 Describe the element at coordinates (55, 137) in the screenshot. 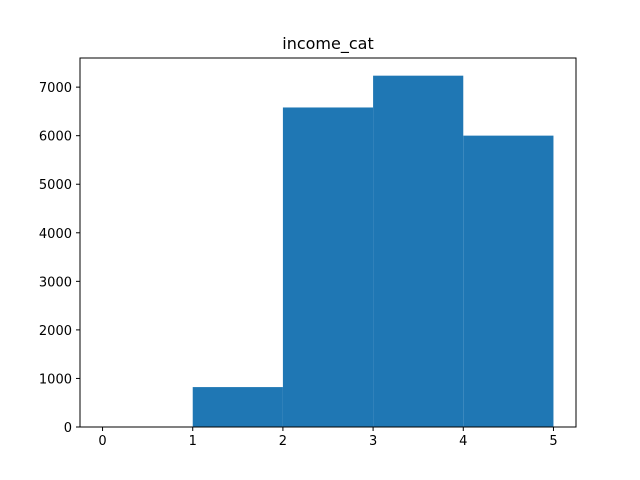

I see `y-tick-label-6: 6000` at that location.